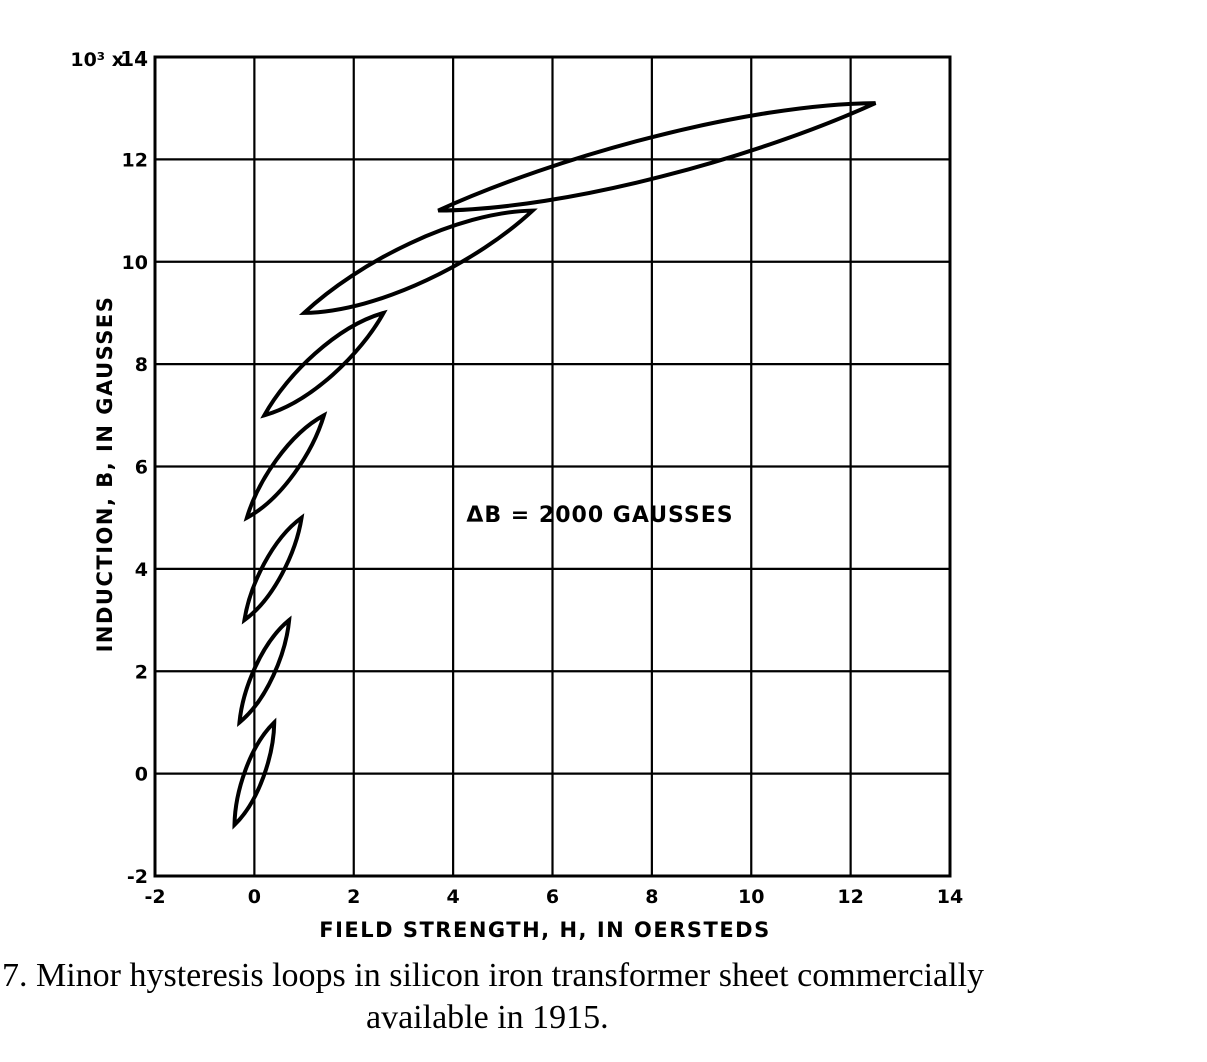 The image size is (1207, 1062). What do you see at coordinates (105, 474) in the screenshot?
I see `y-axis-label: INDUCTION, B, IN GAUSSES` at bounding box center [105, 474].